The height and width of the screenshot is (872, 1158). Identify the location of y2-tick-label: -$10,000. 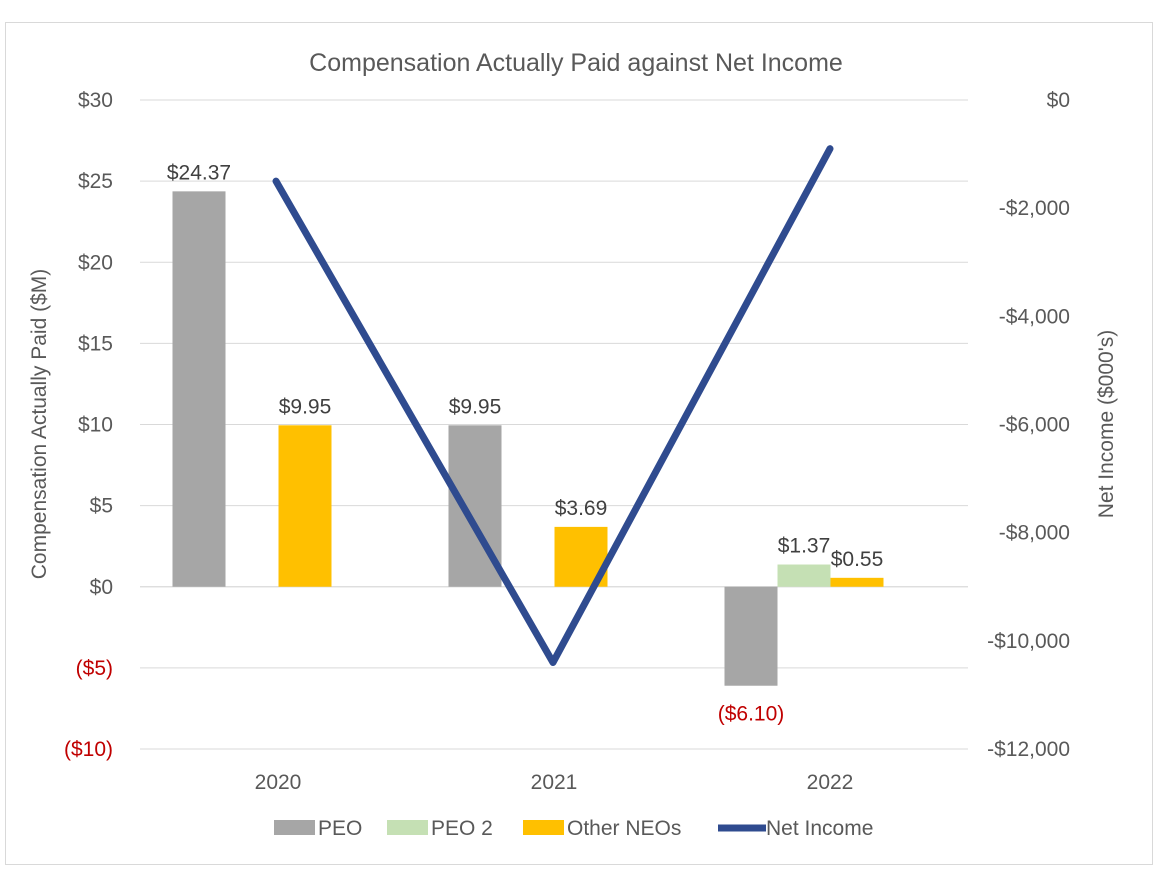
(1028, 641).